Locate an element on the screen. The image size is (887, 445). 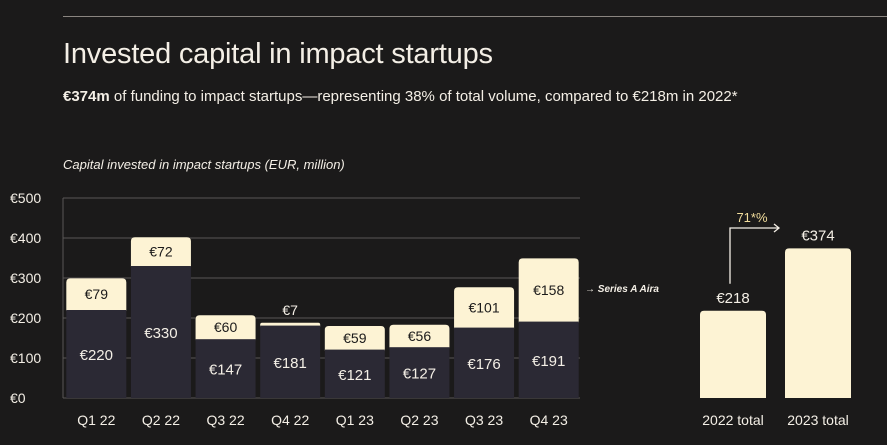
x-tick-label: Q4 23 is located at coordinates (549, 420).